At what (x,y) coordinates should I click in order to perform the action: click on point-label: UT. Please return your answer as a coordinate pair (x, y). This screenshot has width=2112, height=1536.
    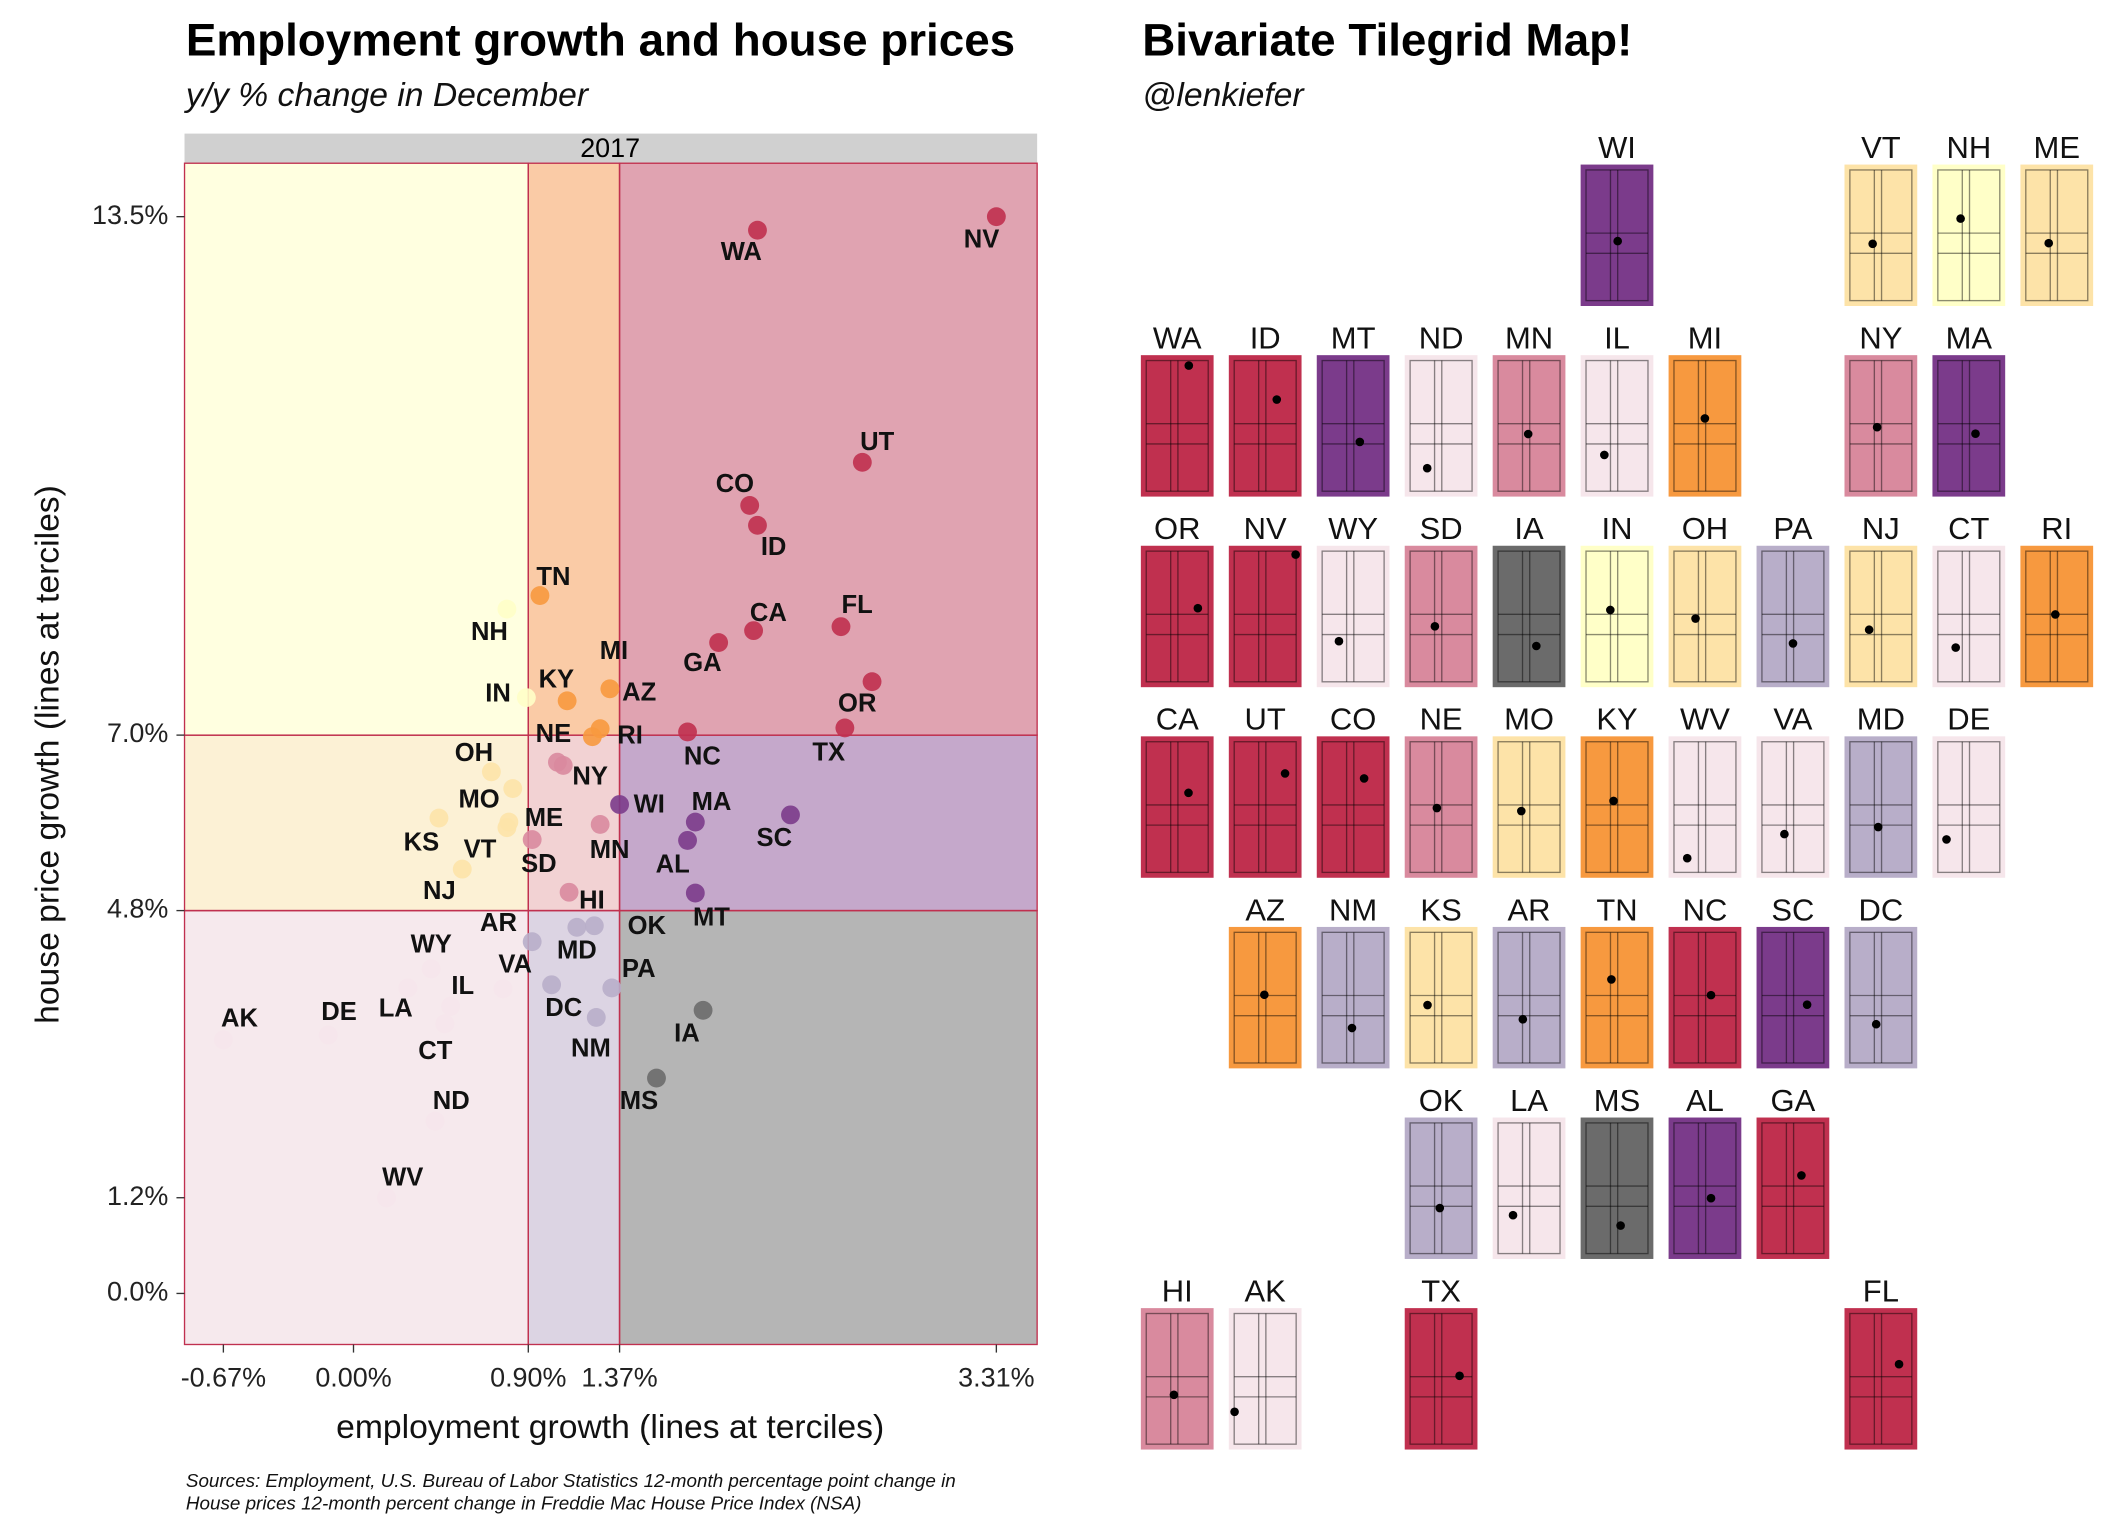
    Looking at the image, I should click on (877, 442).